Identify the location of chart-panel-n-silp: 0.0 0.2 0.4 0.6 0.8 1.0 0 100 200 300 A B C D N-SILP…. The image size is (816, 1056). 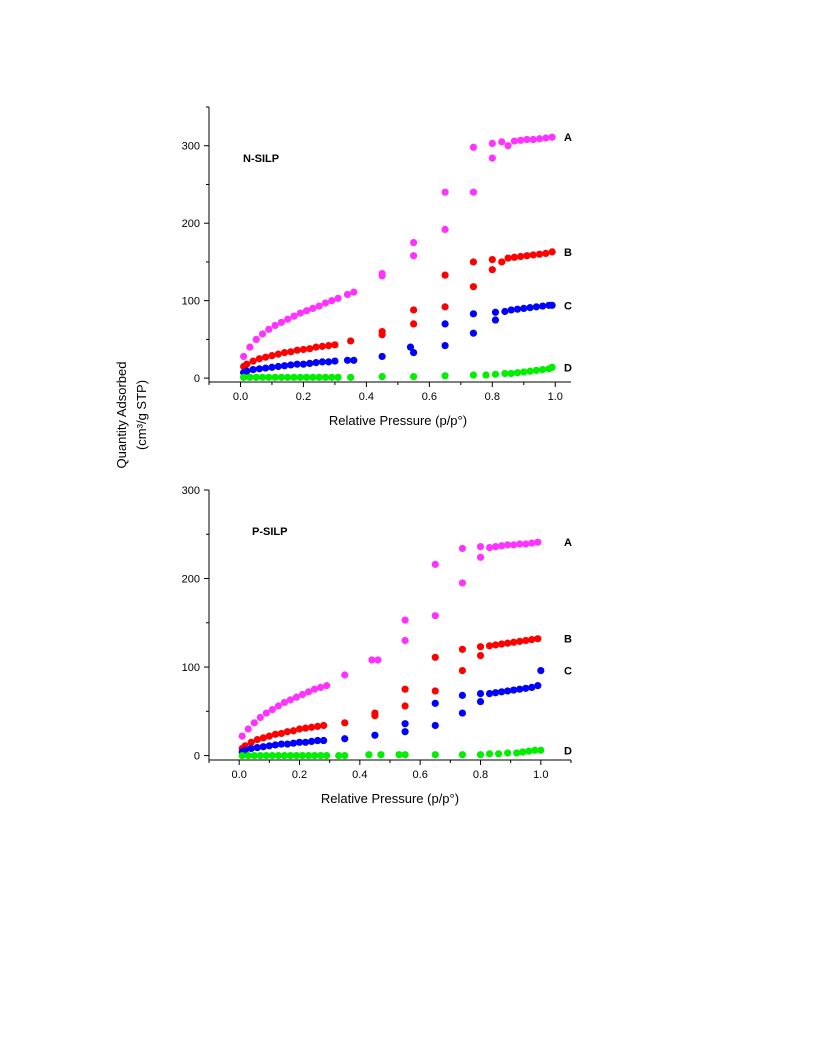
(377, 267).